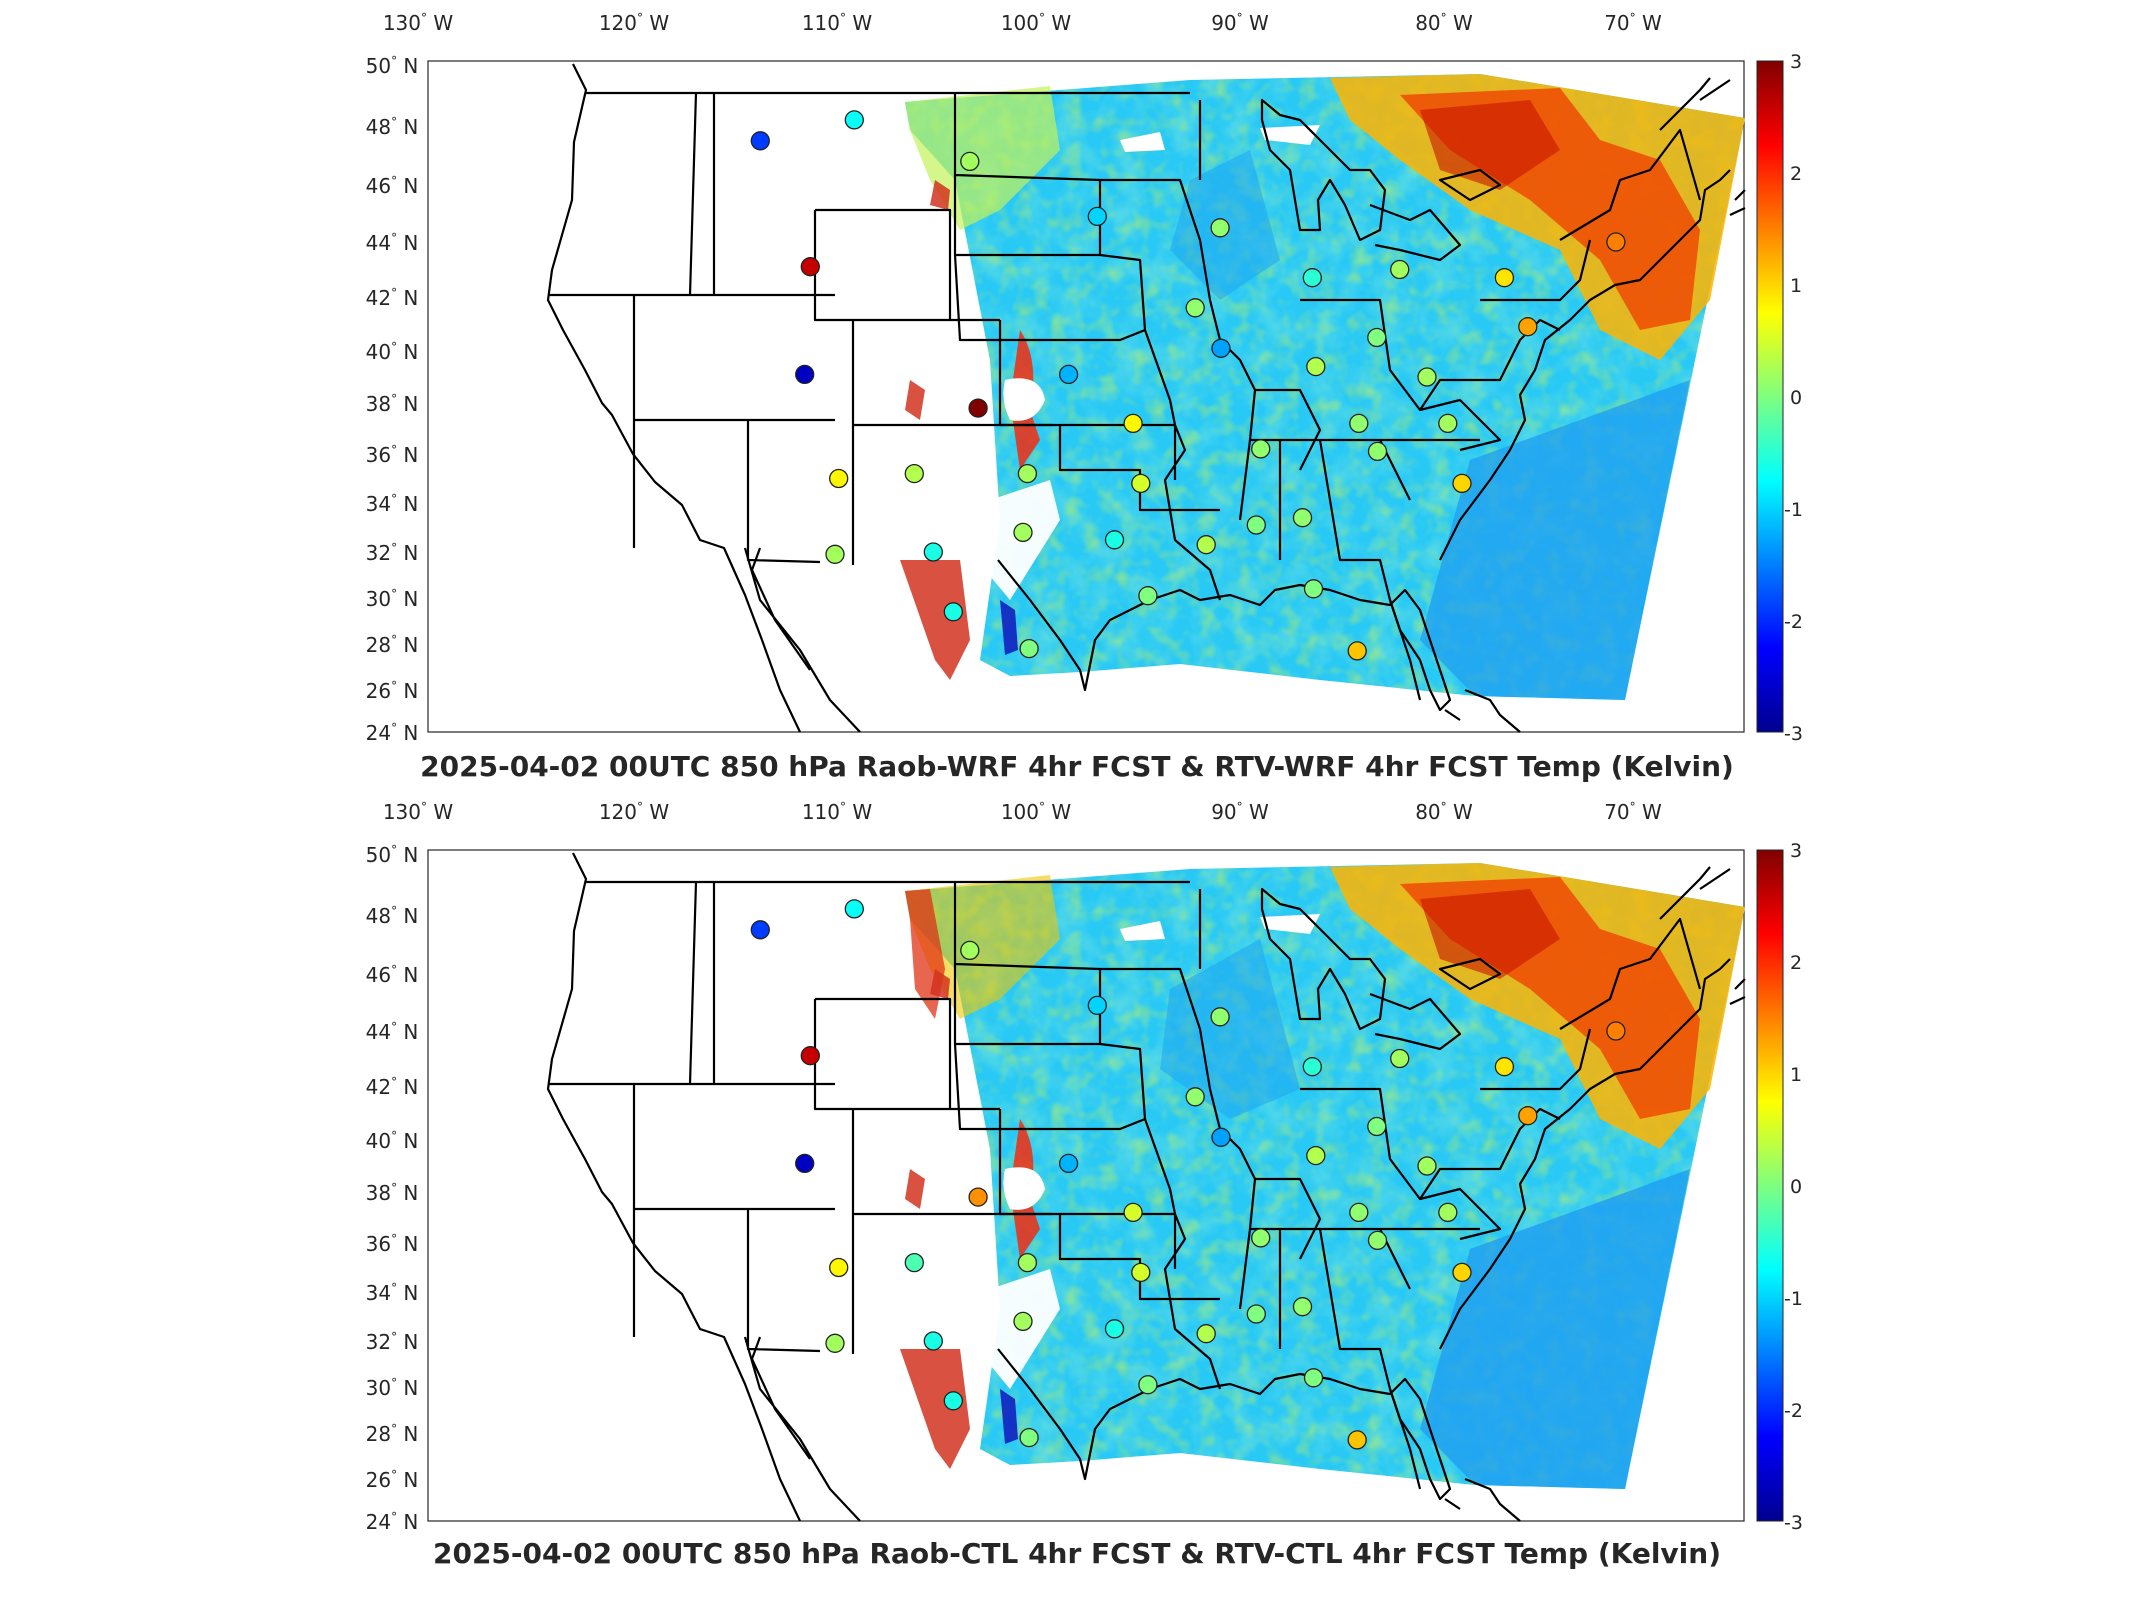 The image size is (2133, 1600). Describe the element at coordinates (392, 691) in the screenshot. I see `lat-tick-label: 26° N` at that location.